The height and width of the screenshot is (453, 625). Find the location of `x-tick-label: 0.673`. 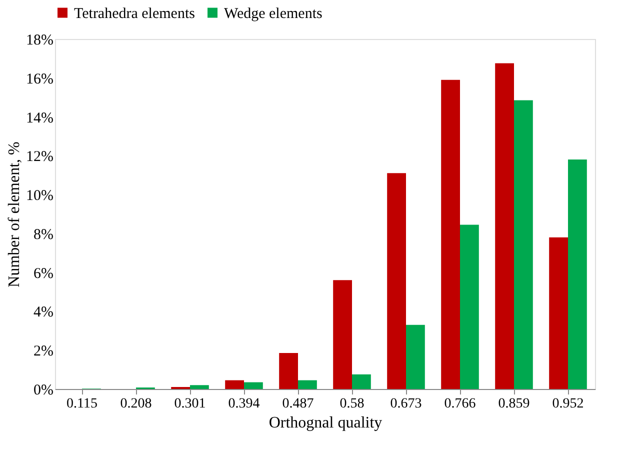

x-tick-label: 0.673 is located at coordinates (406, 404).